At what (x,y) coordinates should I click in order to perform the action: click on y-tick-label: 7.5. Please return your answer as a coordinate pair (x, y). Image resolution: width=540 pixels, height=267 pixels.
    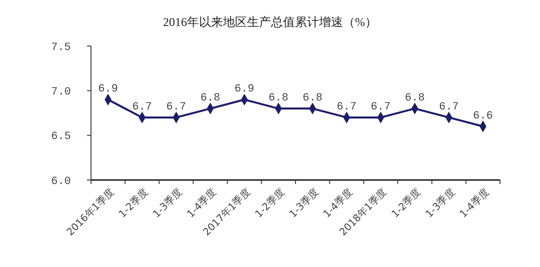
    Looking at the image, I should click on (61, 48).